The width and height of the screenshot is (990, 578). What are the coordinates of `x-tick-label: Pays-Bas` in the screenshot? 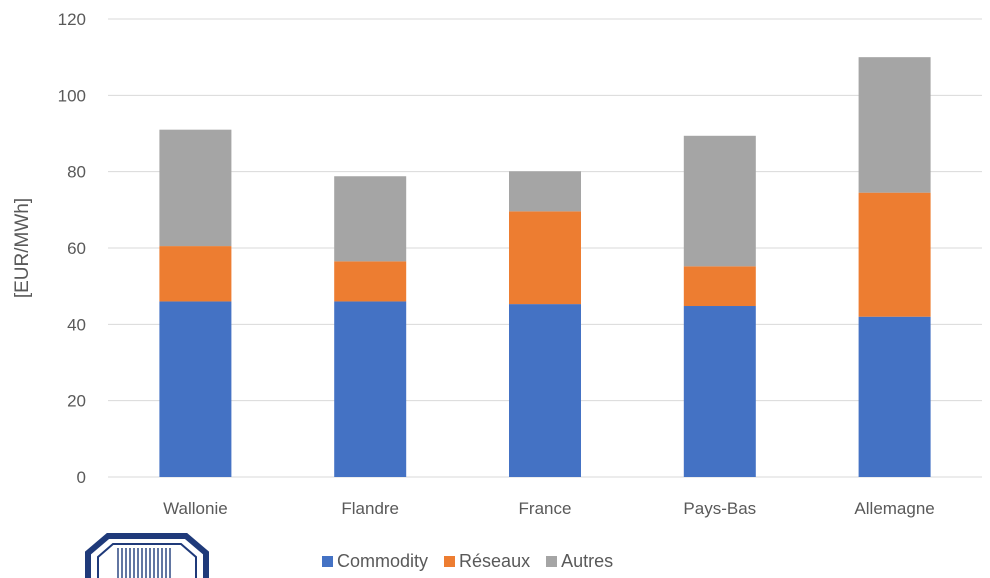 It's located at (719, 508).